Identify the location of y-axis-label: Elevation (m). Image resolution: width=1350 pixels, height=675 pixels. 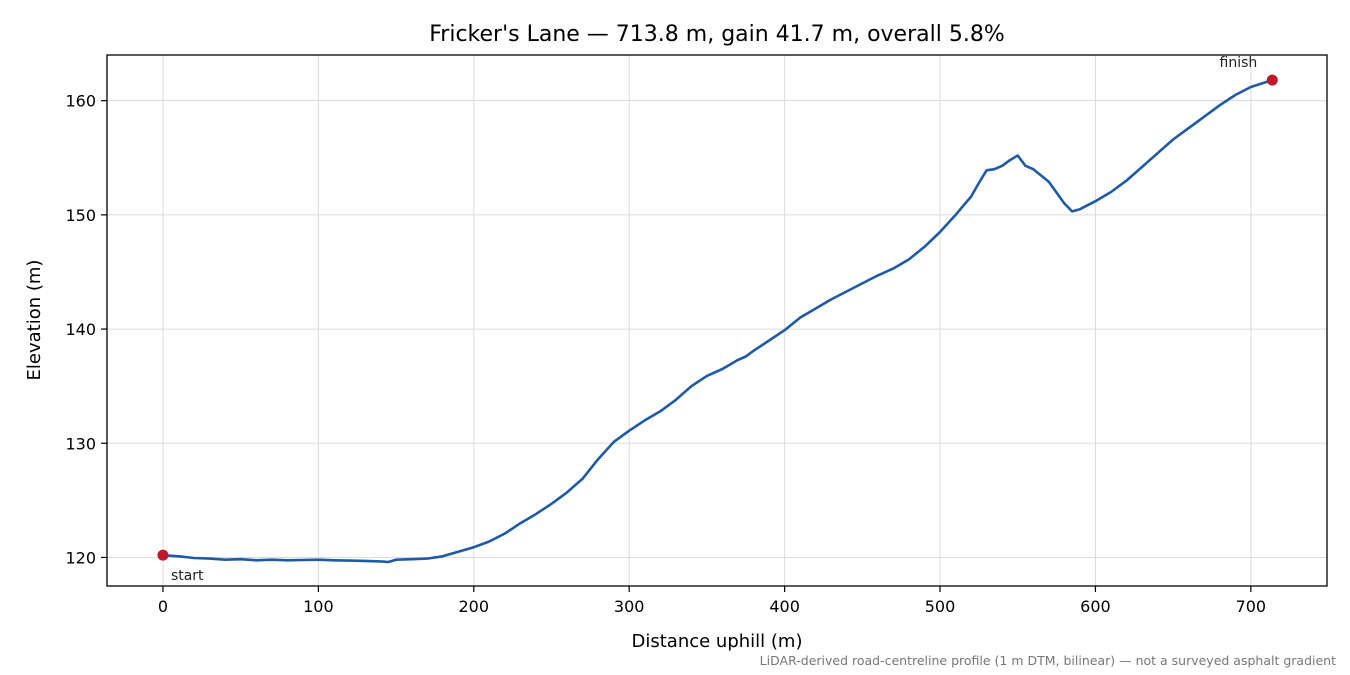
(34, 320).